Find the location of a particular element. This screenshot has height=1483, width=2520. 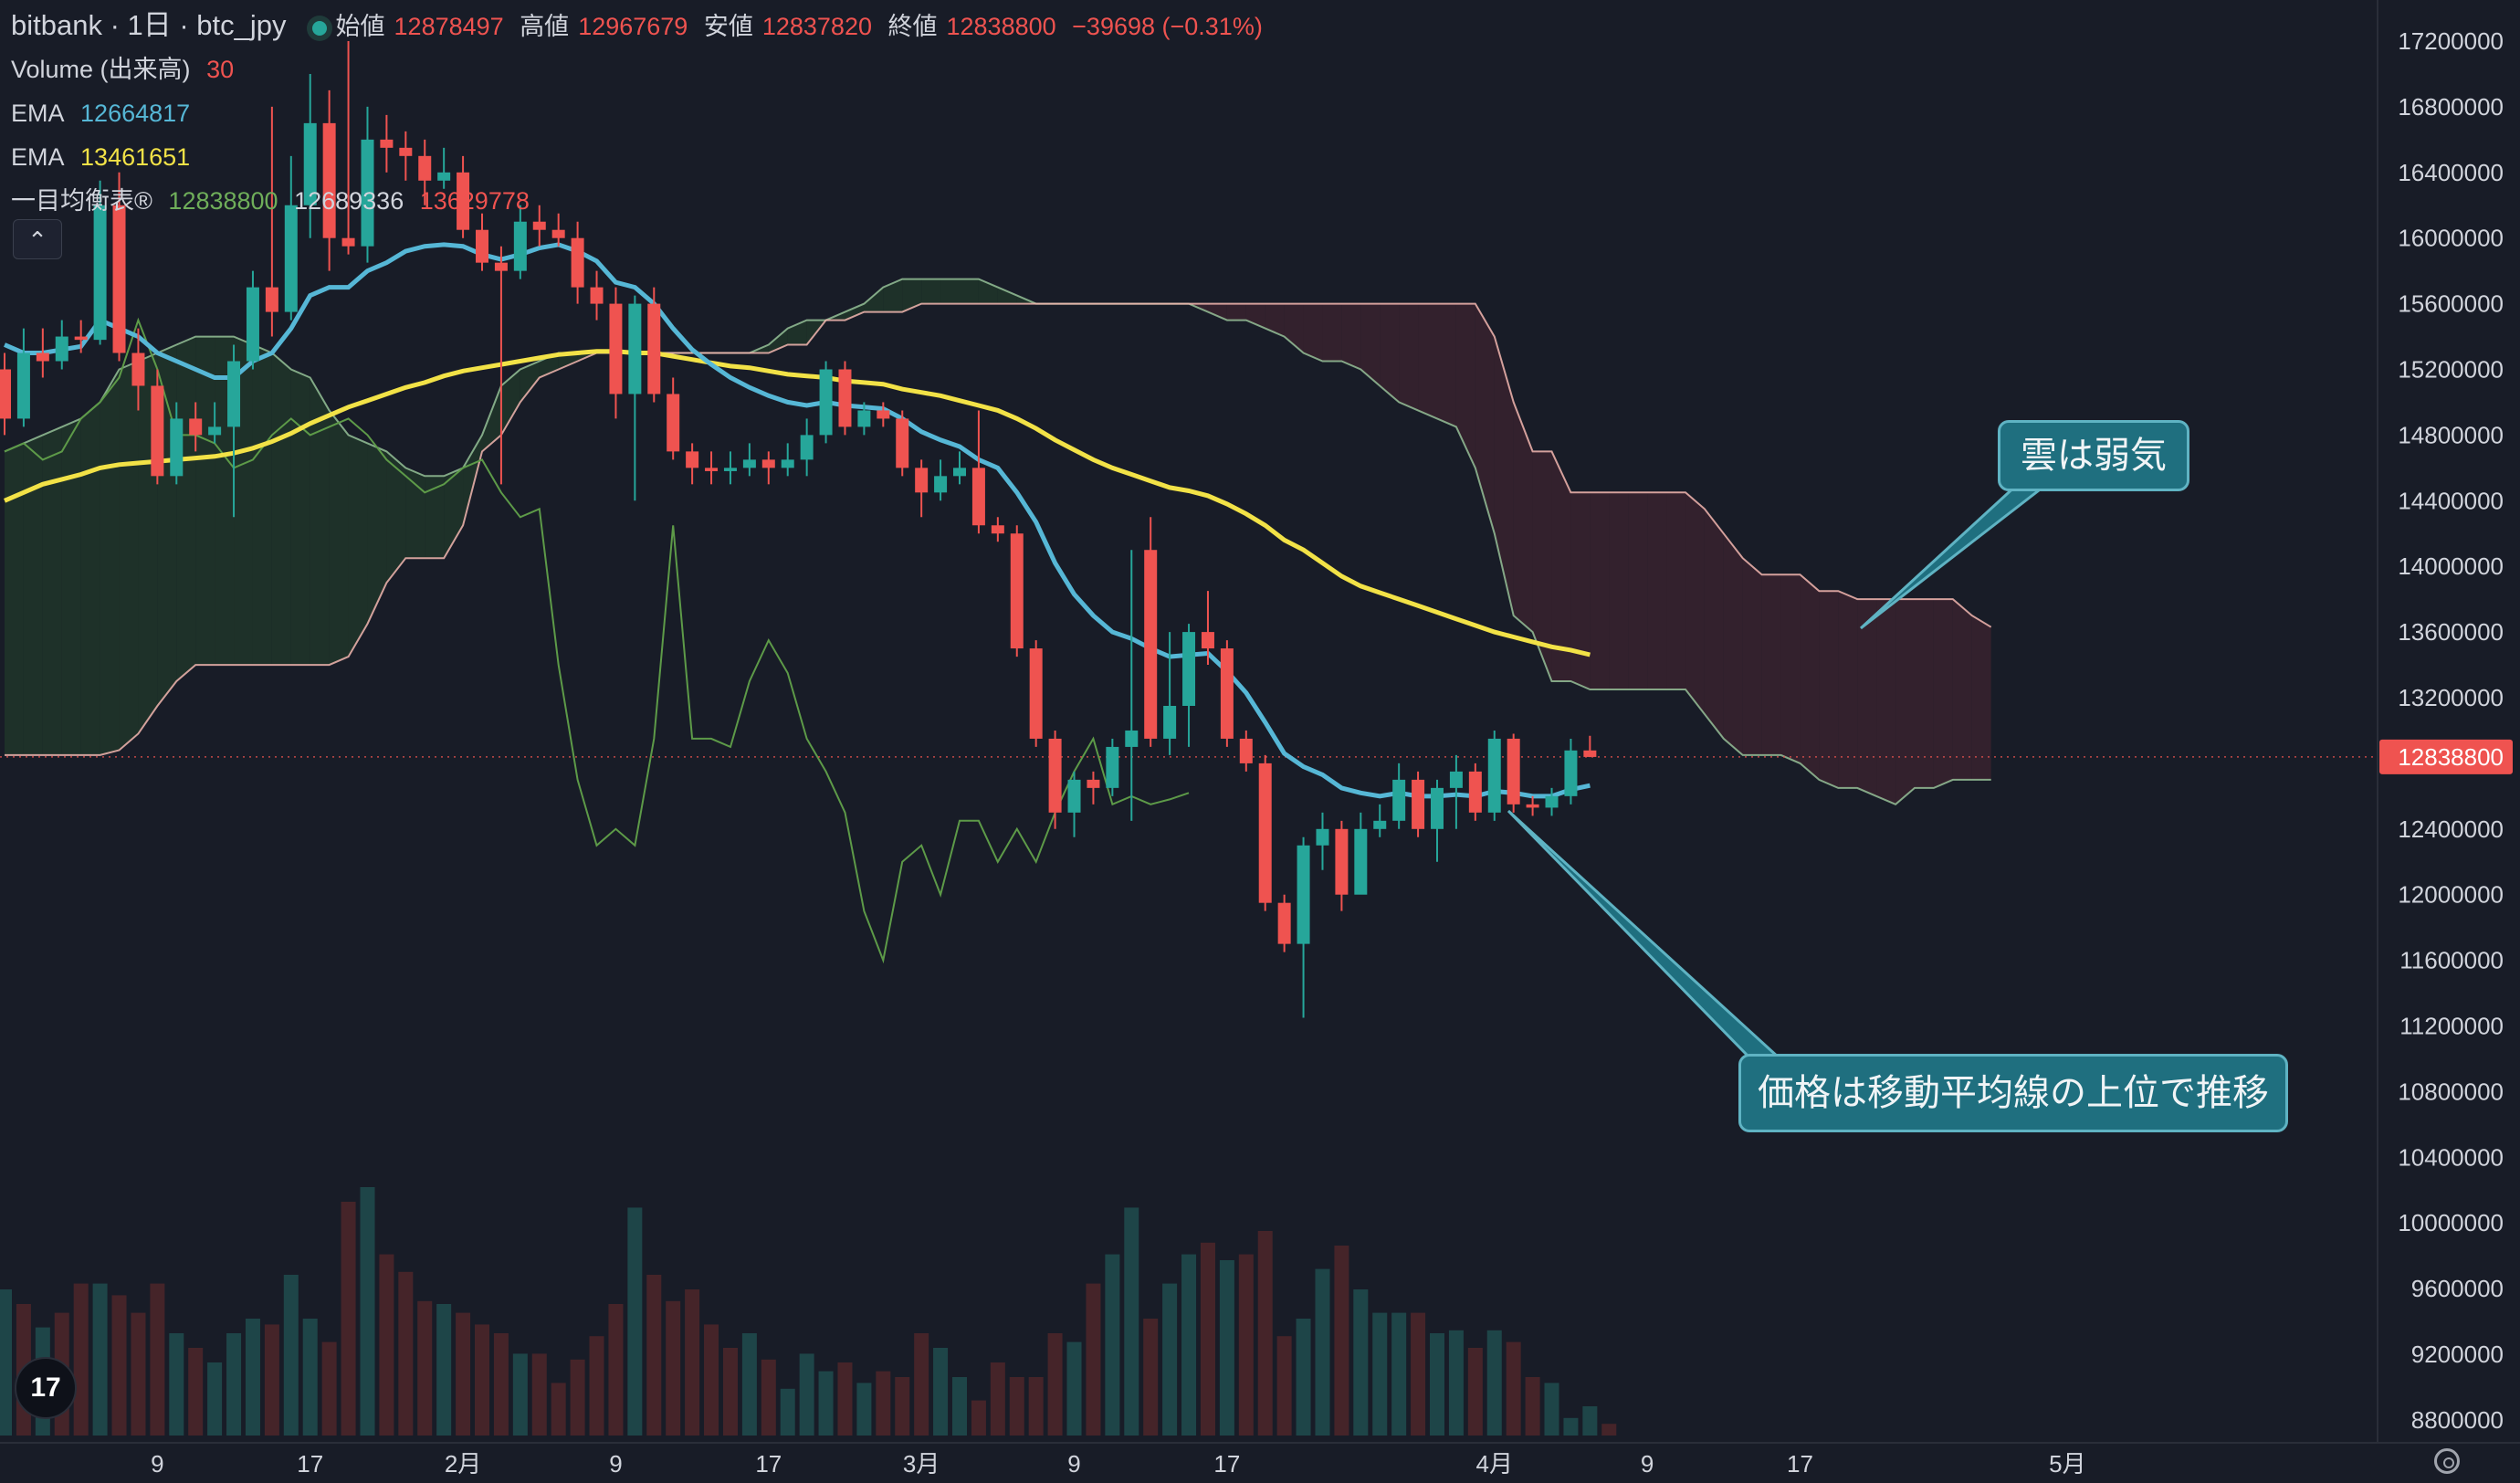

cloud-annotation: 雲は弱気 is located at coordinates (2093, 456).